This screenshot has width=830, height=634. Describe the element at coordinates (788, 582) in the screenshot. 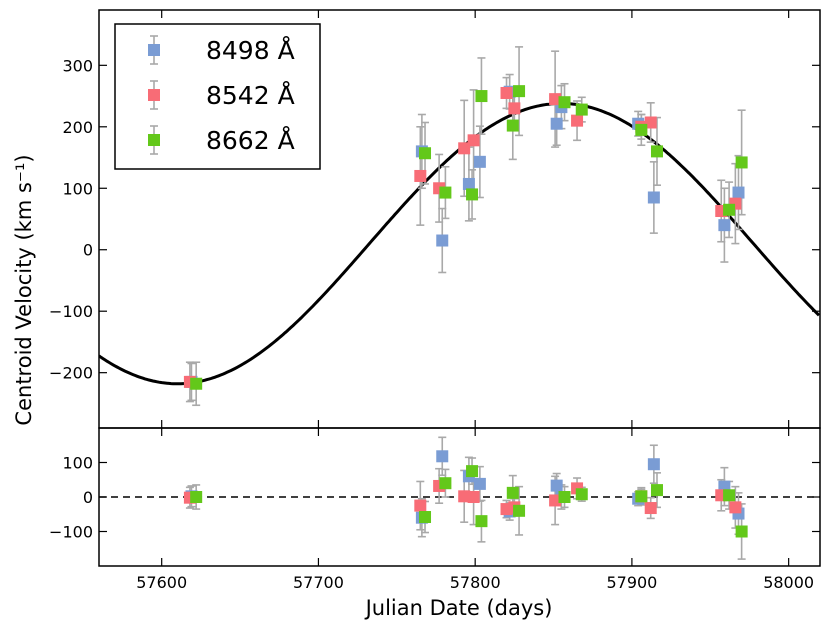

I see `x-tick-label: 58000` at that location.